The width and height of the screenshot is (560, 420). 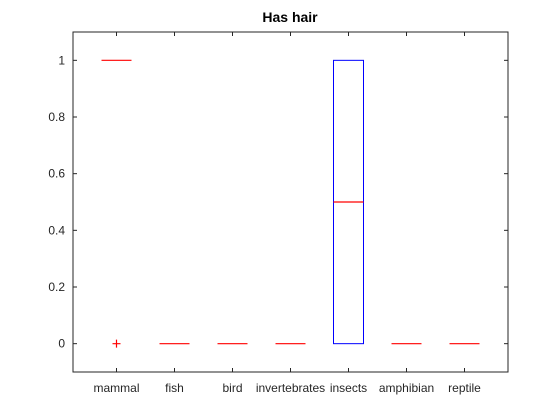 What do you see at coordinates (116, 203) in the screenshot?
I see `box-mammal` at bounding box center [116, 203].